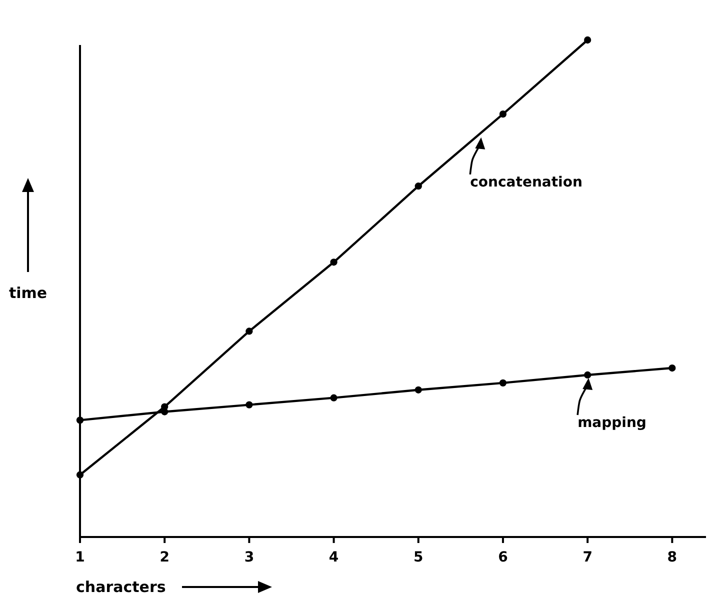  Describe the element at coordinates (165, 557) in the screenshot. I see `x-tick-label: 2` at that location.